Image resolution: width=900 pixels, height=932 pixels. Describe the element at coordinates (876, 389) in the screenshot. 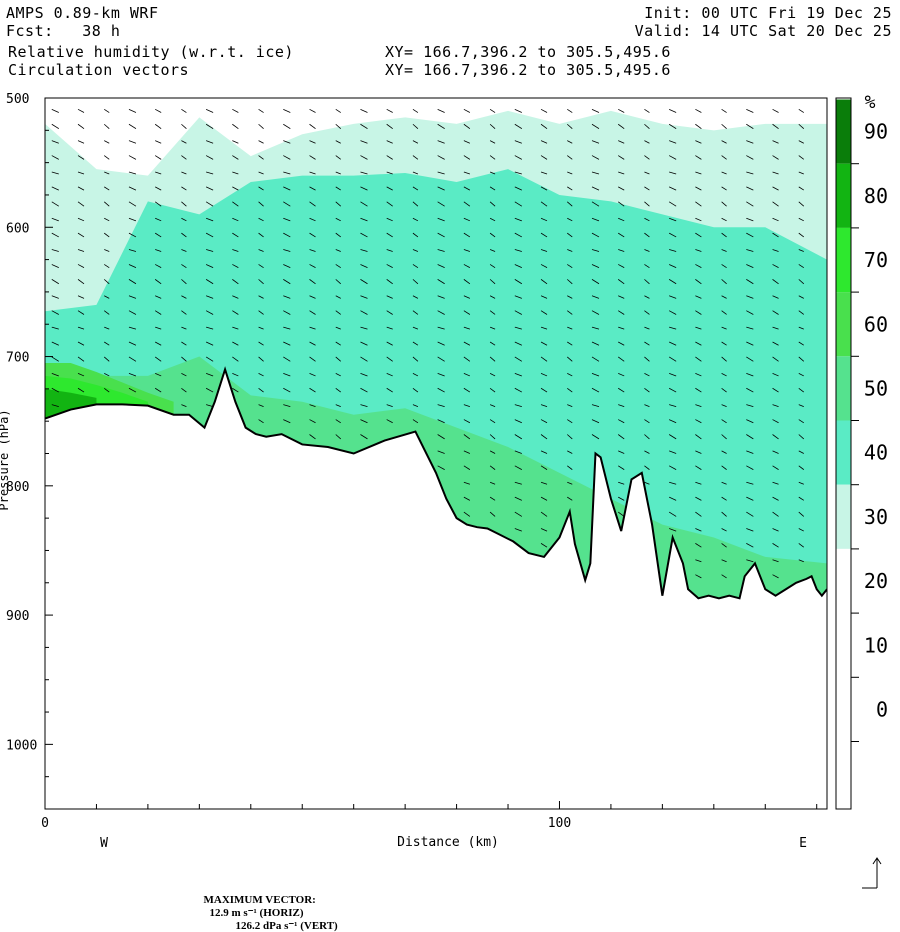

I see `colorbar-label: 50` at that location.